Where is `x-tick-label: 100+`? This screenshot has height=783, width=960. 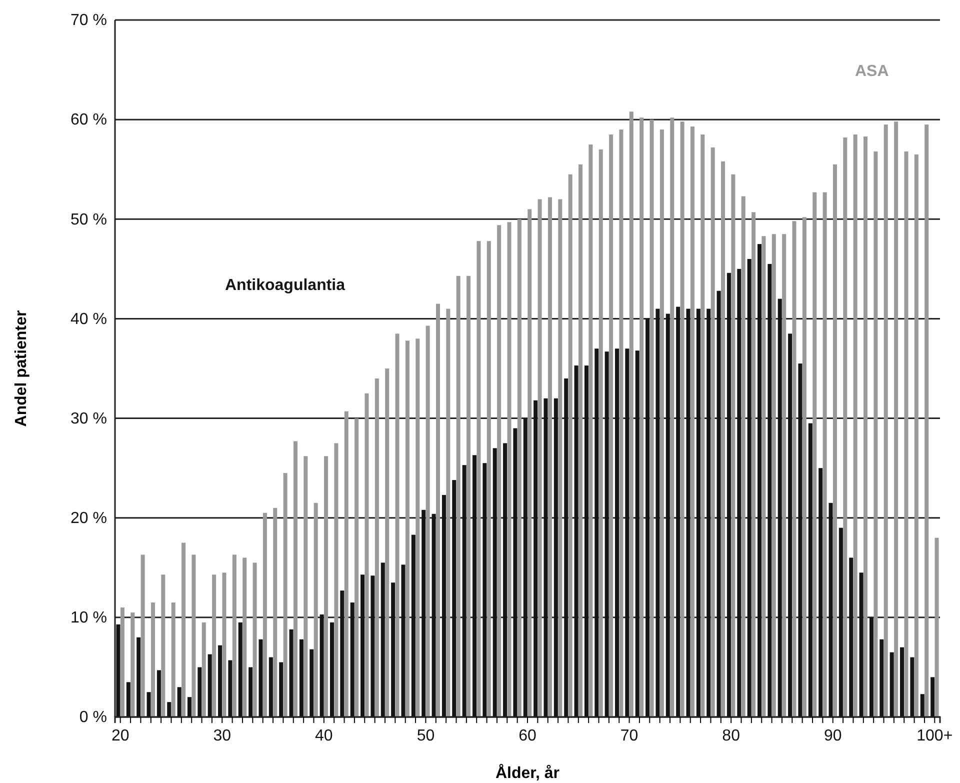
x-tick-label: 100+ is located at coordinates (934, 735).